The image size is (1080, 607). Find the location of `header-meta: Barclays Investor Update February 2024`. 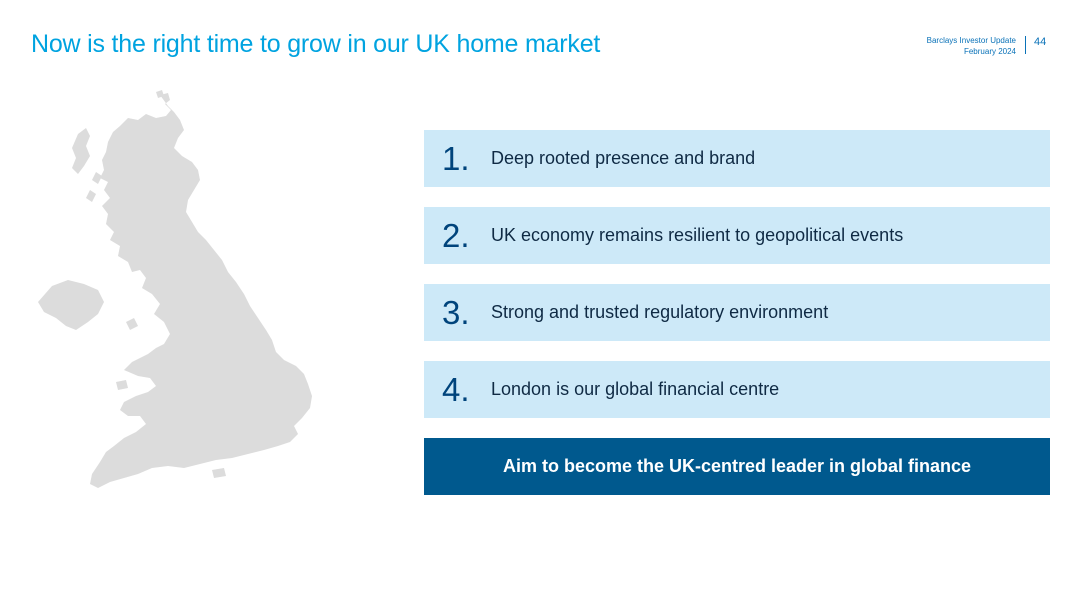

header-meta: Barclays Investor Update February 2024 is located at coordinates (971, 46).